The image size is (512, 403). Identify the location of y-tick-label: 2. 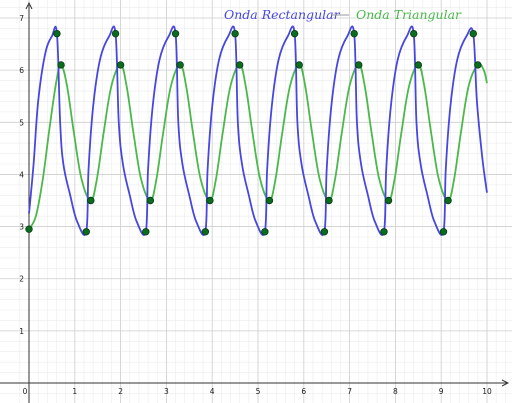
(21, 279).